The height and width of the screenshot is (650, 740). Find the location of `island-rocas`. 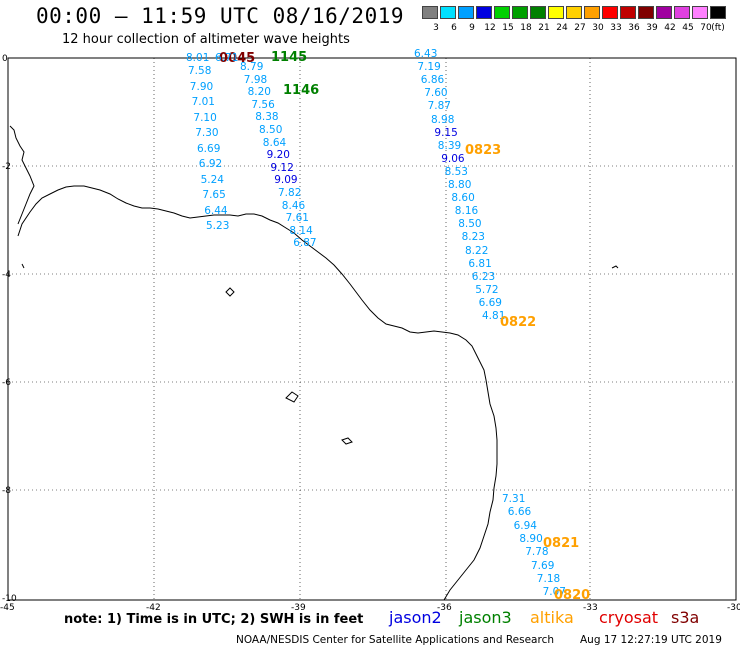

island-rocas is located at coordinates (230, 292).